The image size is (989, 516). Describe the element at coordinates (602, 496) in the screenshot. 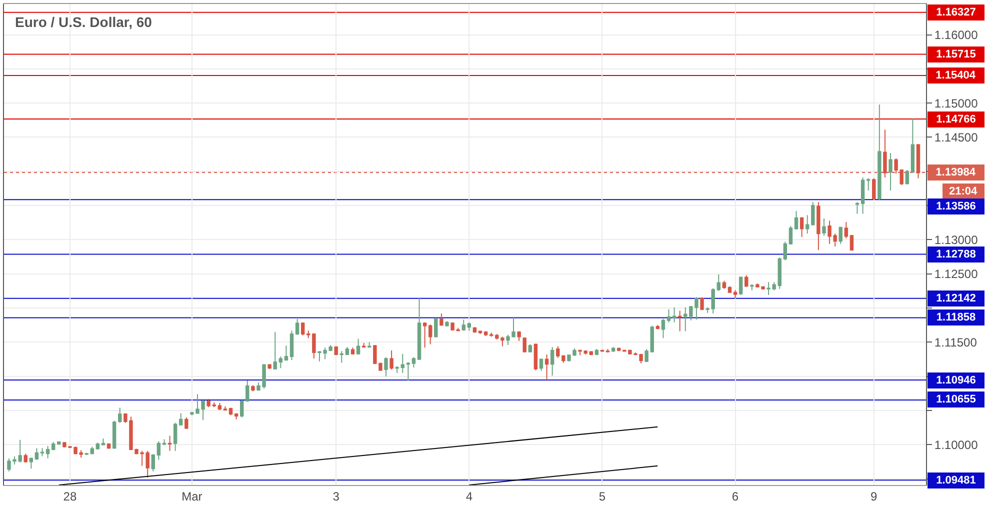

I see `x-tick-label: 5` at that location.